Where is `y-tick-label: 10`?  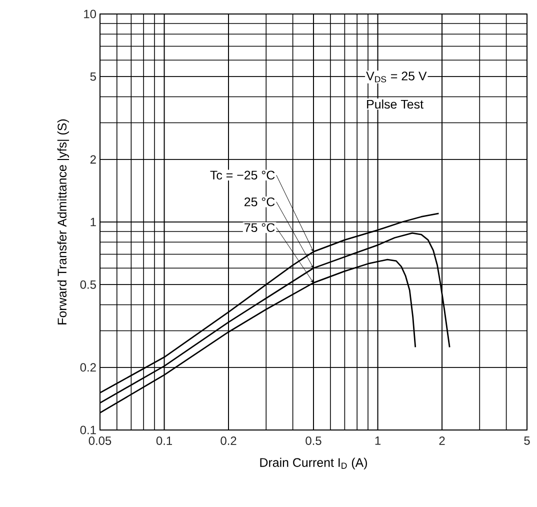 y-tick-label: 10 is located at coordinates (90, 14).